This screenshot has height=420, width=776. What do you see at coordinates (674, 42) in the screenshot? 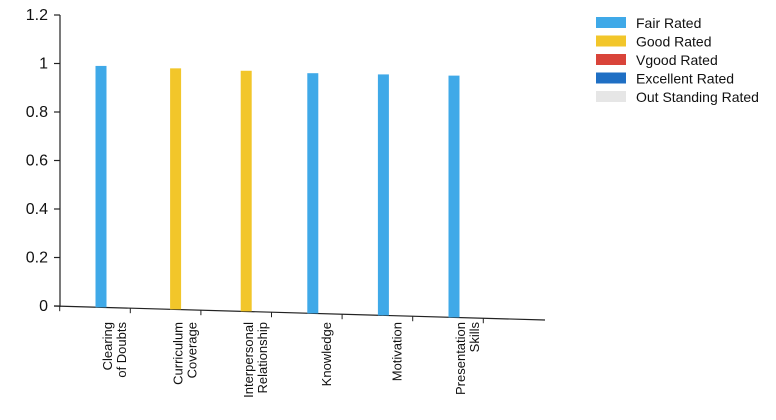
I see `legend-label: Good Rated` at bounding box center [674, 42].